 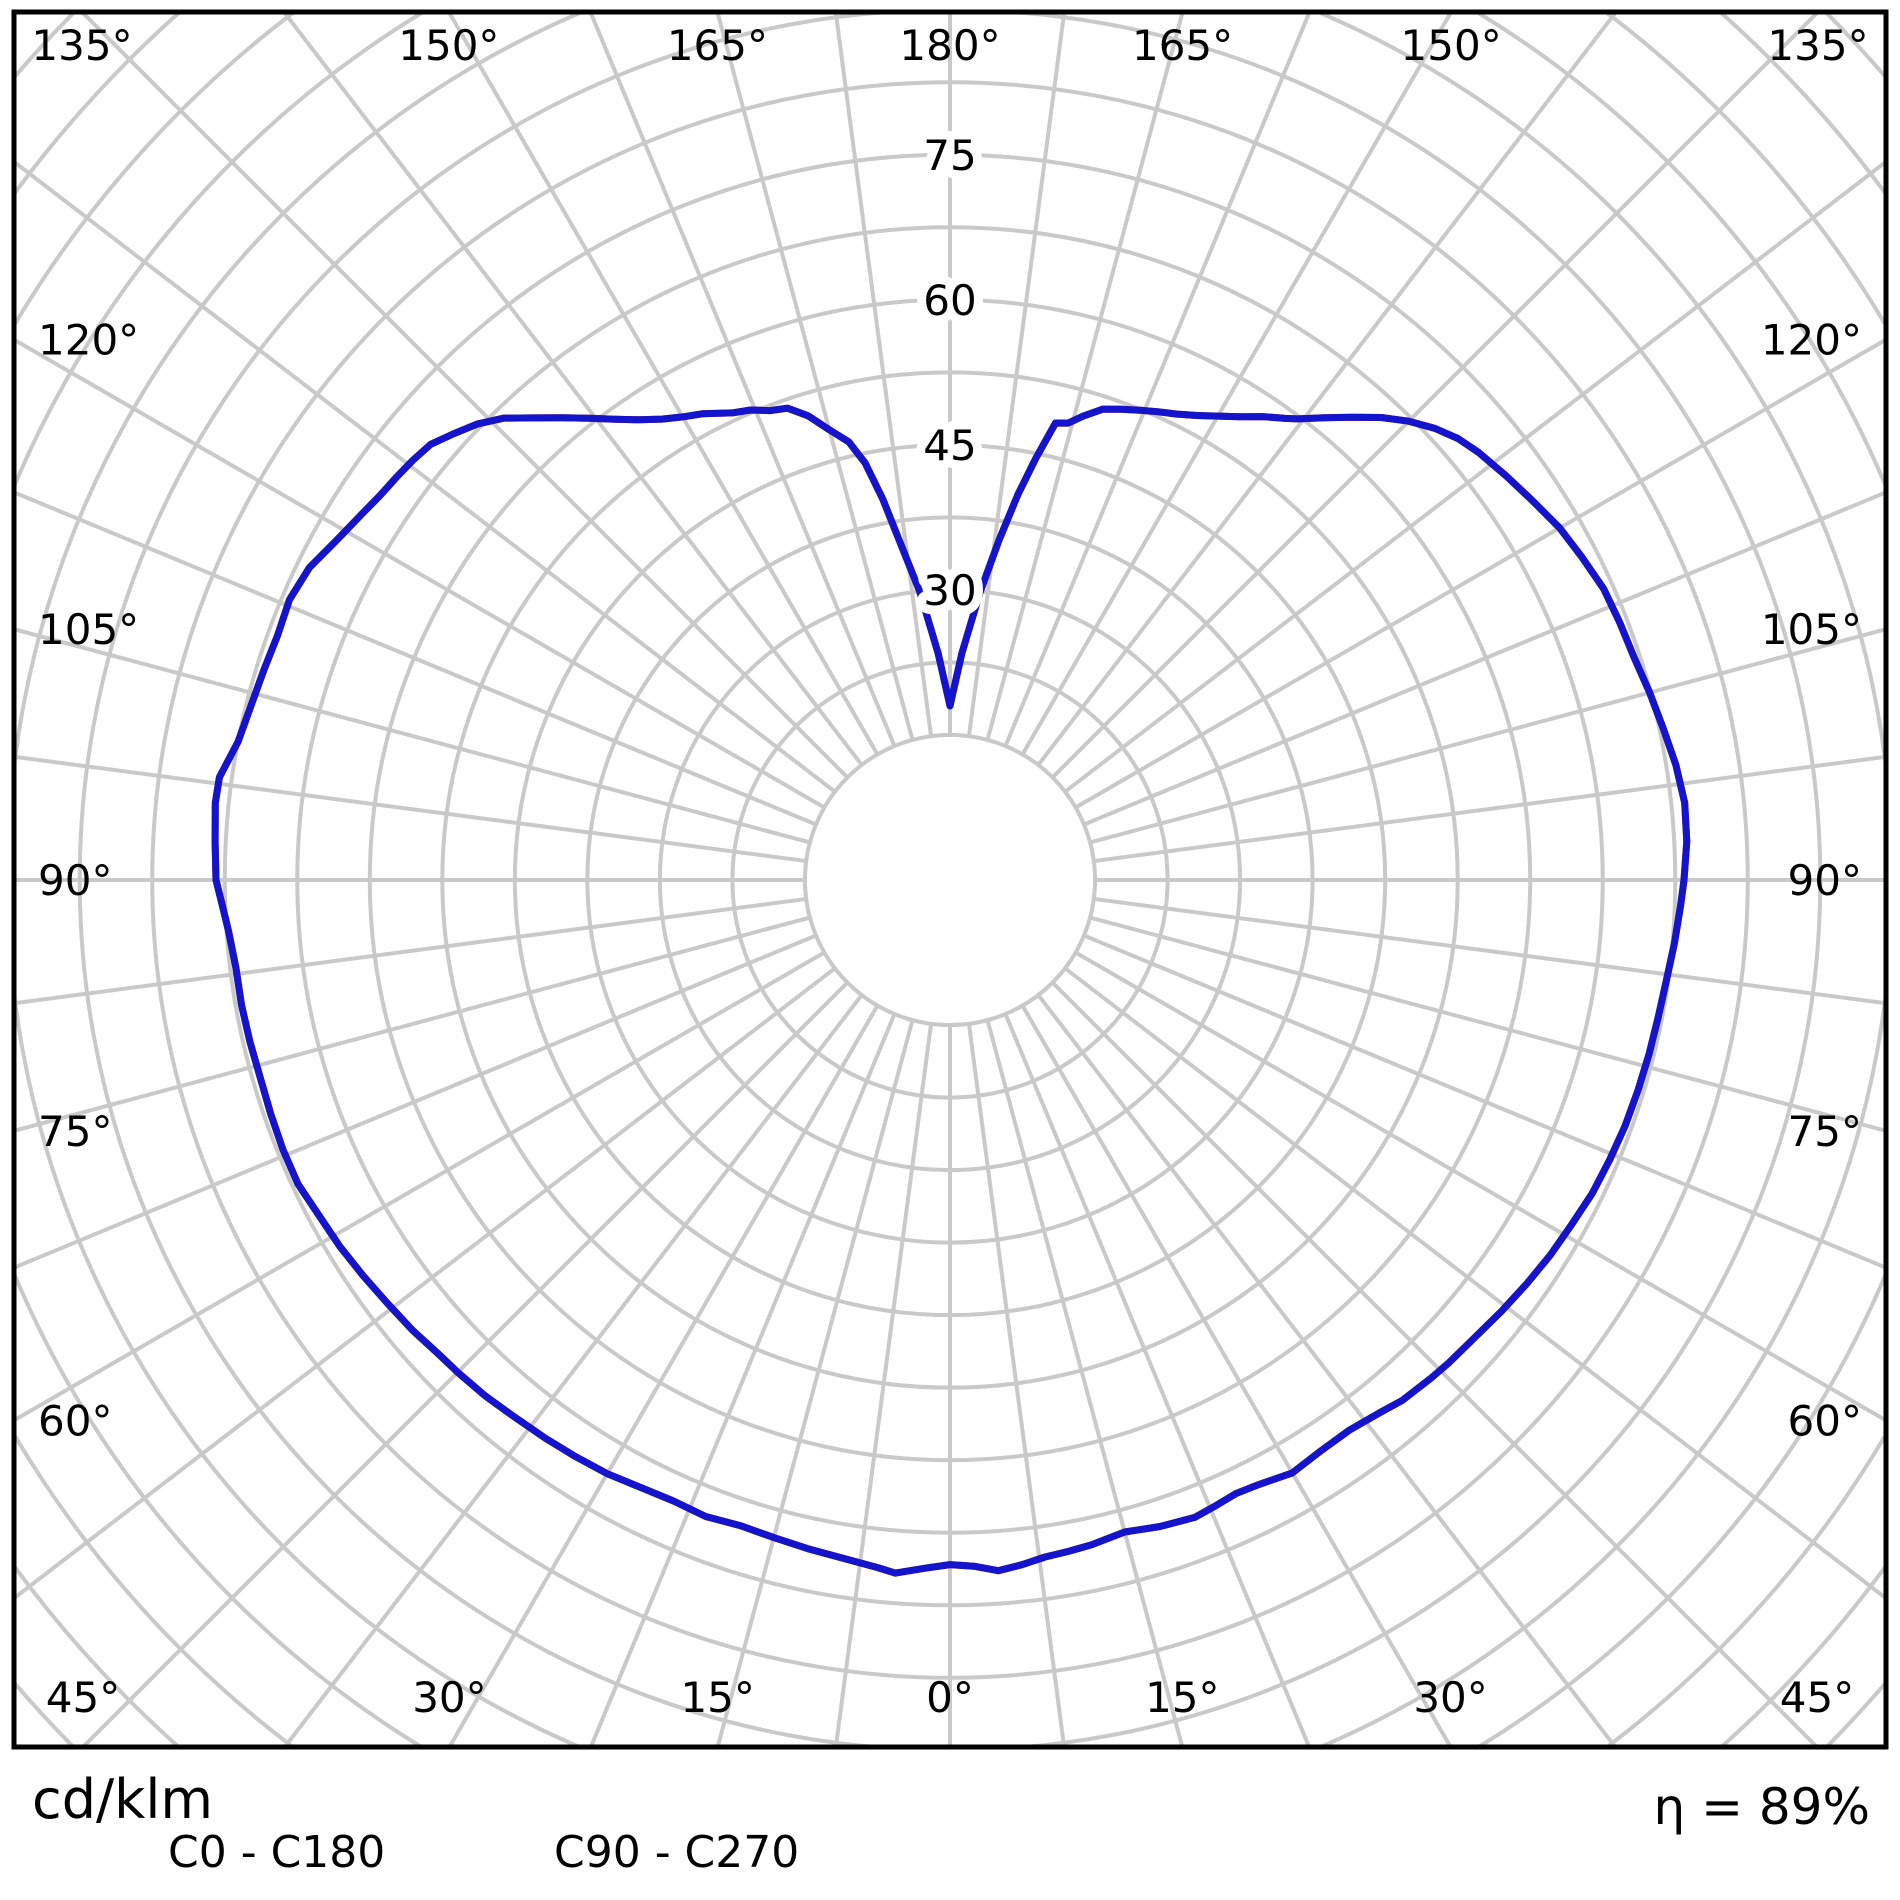 What do you see at coordinates (1761, 1807) in the screenshot?
I see `efficiency-label: η = 89%` at bounding box center [1761, 1807].